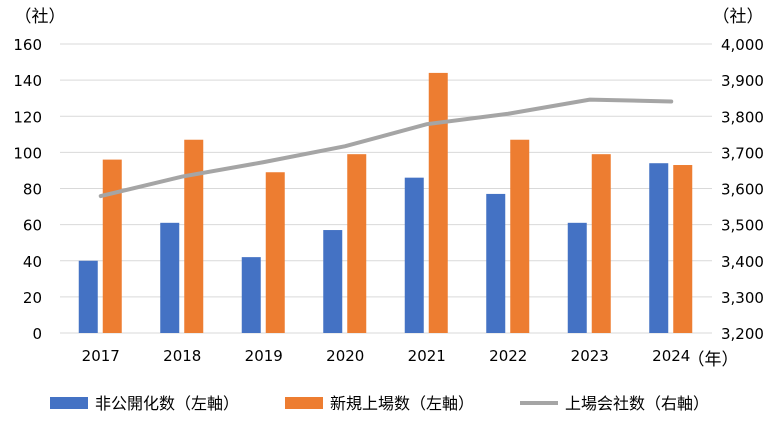 This screenshot has width=780, height=433. I want to click on right-tick-label: 4,000, so click(742, 45).